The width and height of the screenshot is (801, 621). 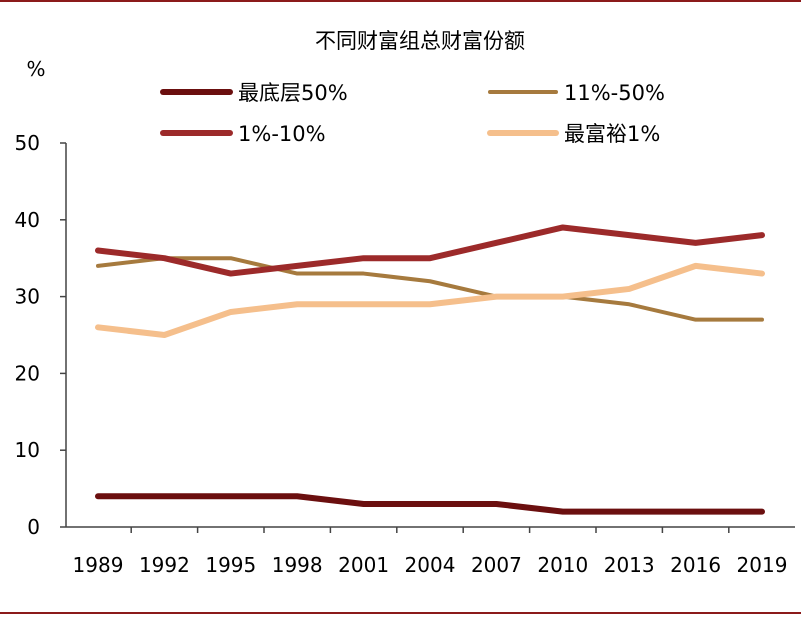 I want to click on x-tick-label: 2004, so click(x=430, y=565).